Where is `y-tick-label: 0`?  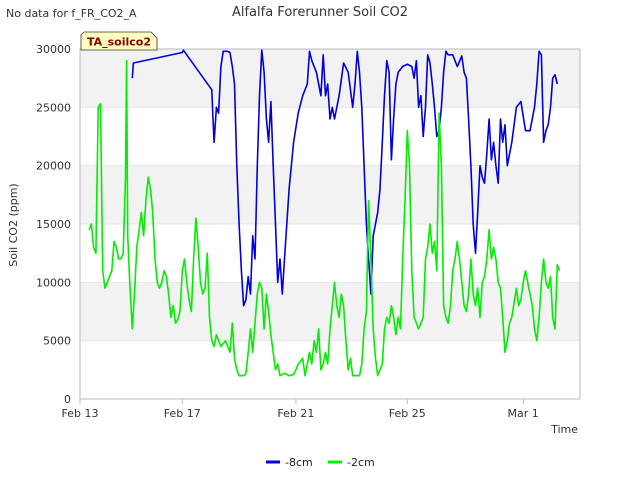
y-tick-label: 0 is located at coordinates (67, 399).